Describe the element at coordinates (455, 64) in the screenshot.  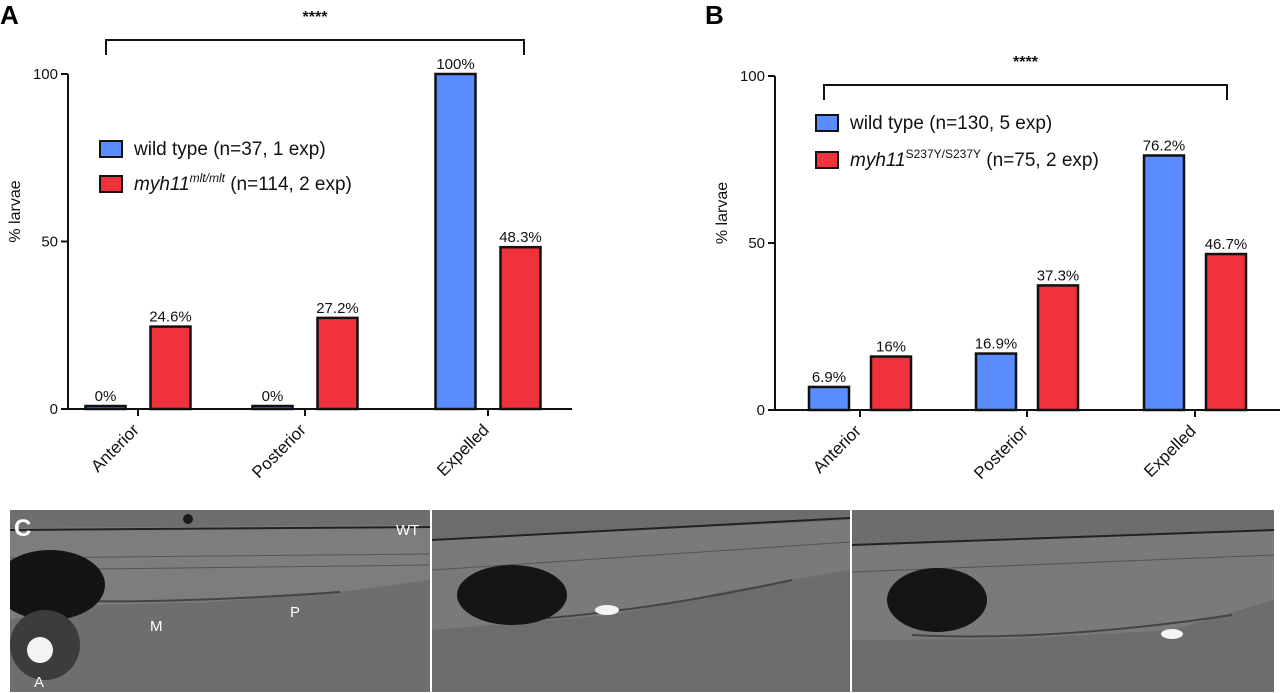
I see `chart-a-data-label: 100%` at that location.